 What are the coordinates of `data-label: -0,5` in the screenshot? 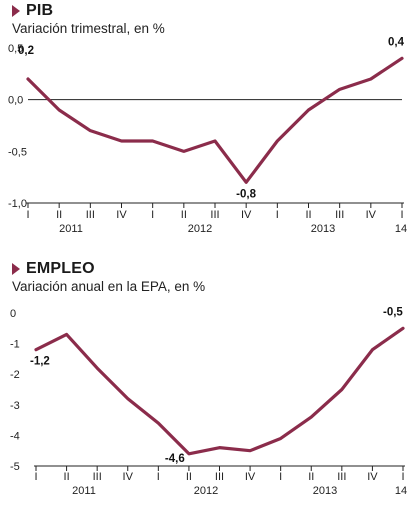 It's located at (393, 312).